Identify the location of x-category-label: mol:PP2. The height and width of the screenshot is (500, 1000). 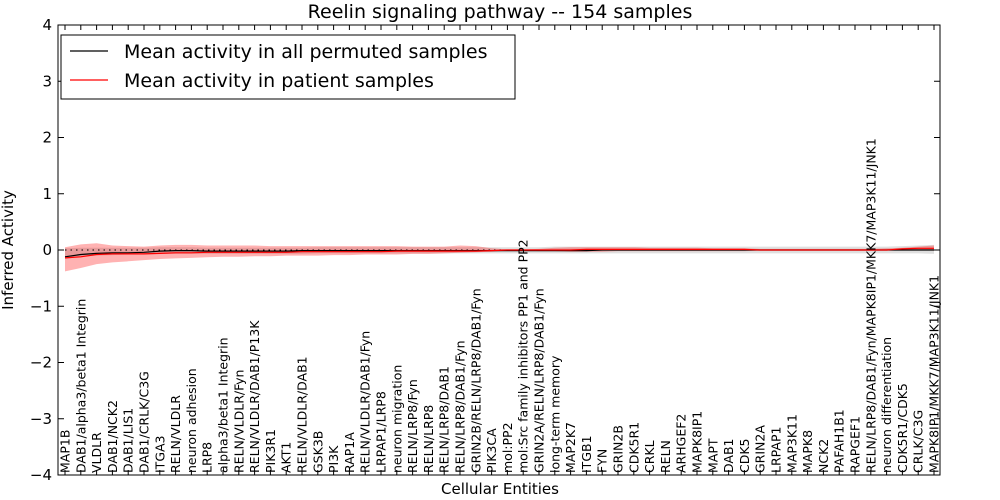
(507, 447).